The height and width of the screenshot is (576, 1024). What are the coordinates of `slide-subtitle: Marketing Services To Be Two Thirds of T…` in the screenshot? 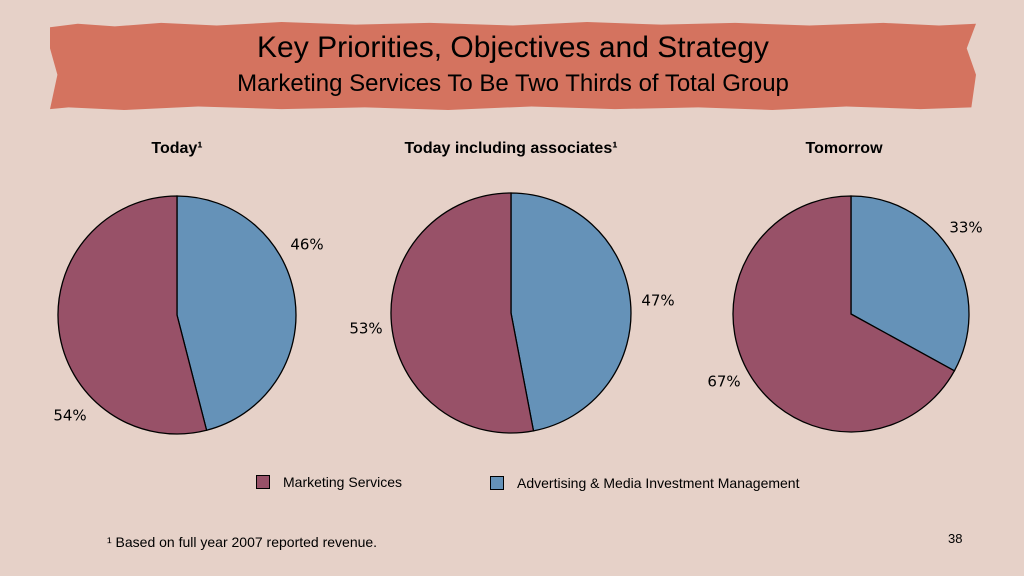 It's located at (513, 83).